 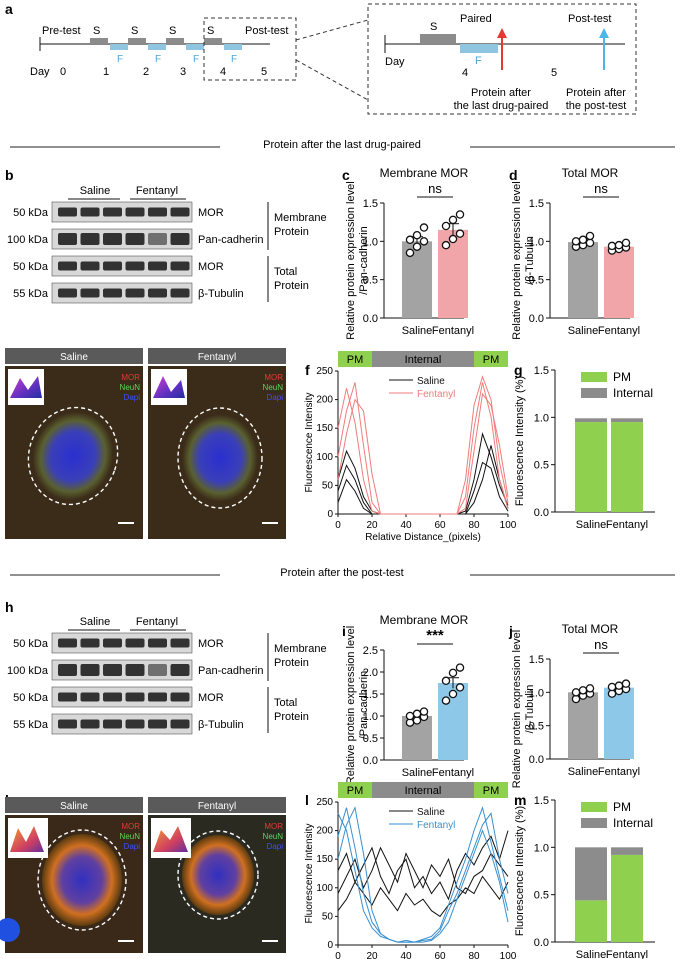 I want to click on x-tick-label: 40, so click(x=406, y=955).